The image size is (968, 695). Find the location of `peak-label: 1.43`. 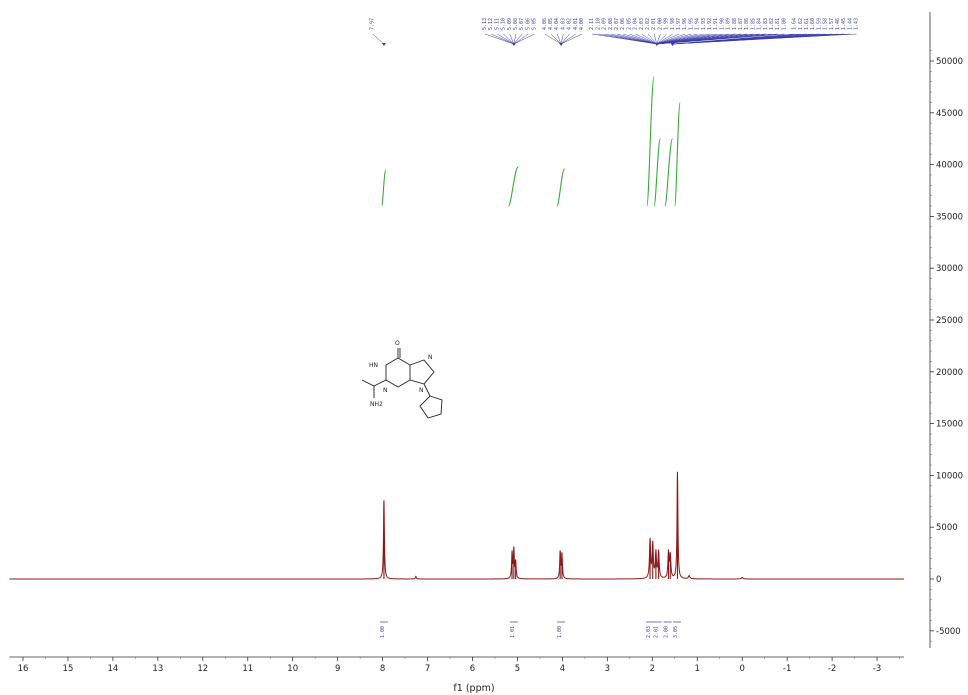

peak-label: 1.43 is located at coordinates (857, 24).